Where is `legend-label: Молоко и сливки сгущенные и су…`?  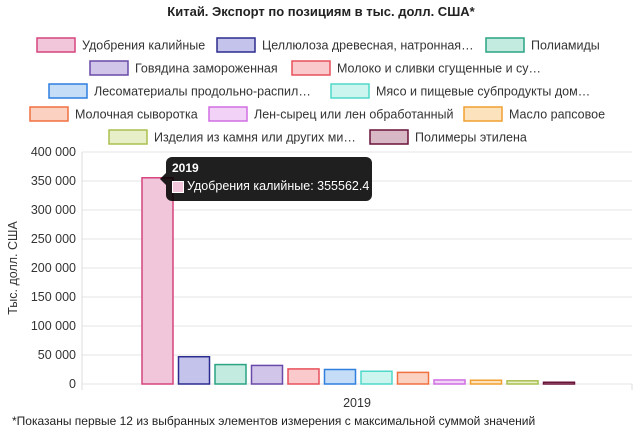
legend-label: Молоко и сливки сгущенные и су… is located at coordinates (439, 69).